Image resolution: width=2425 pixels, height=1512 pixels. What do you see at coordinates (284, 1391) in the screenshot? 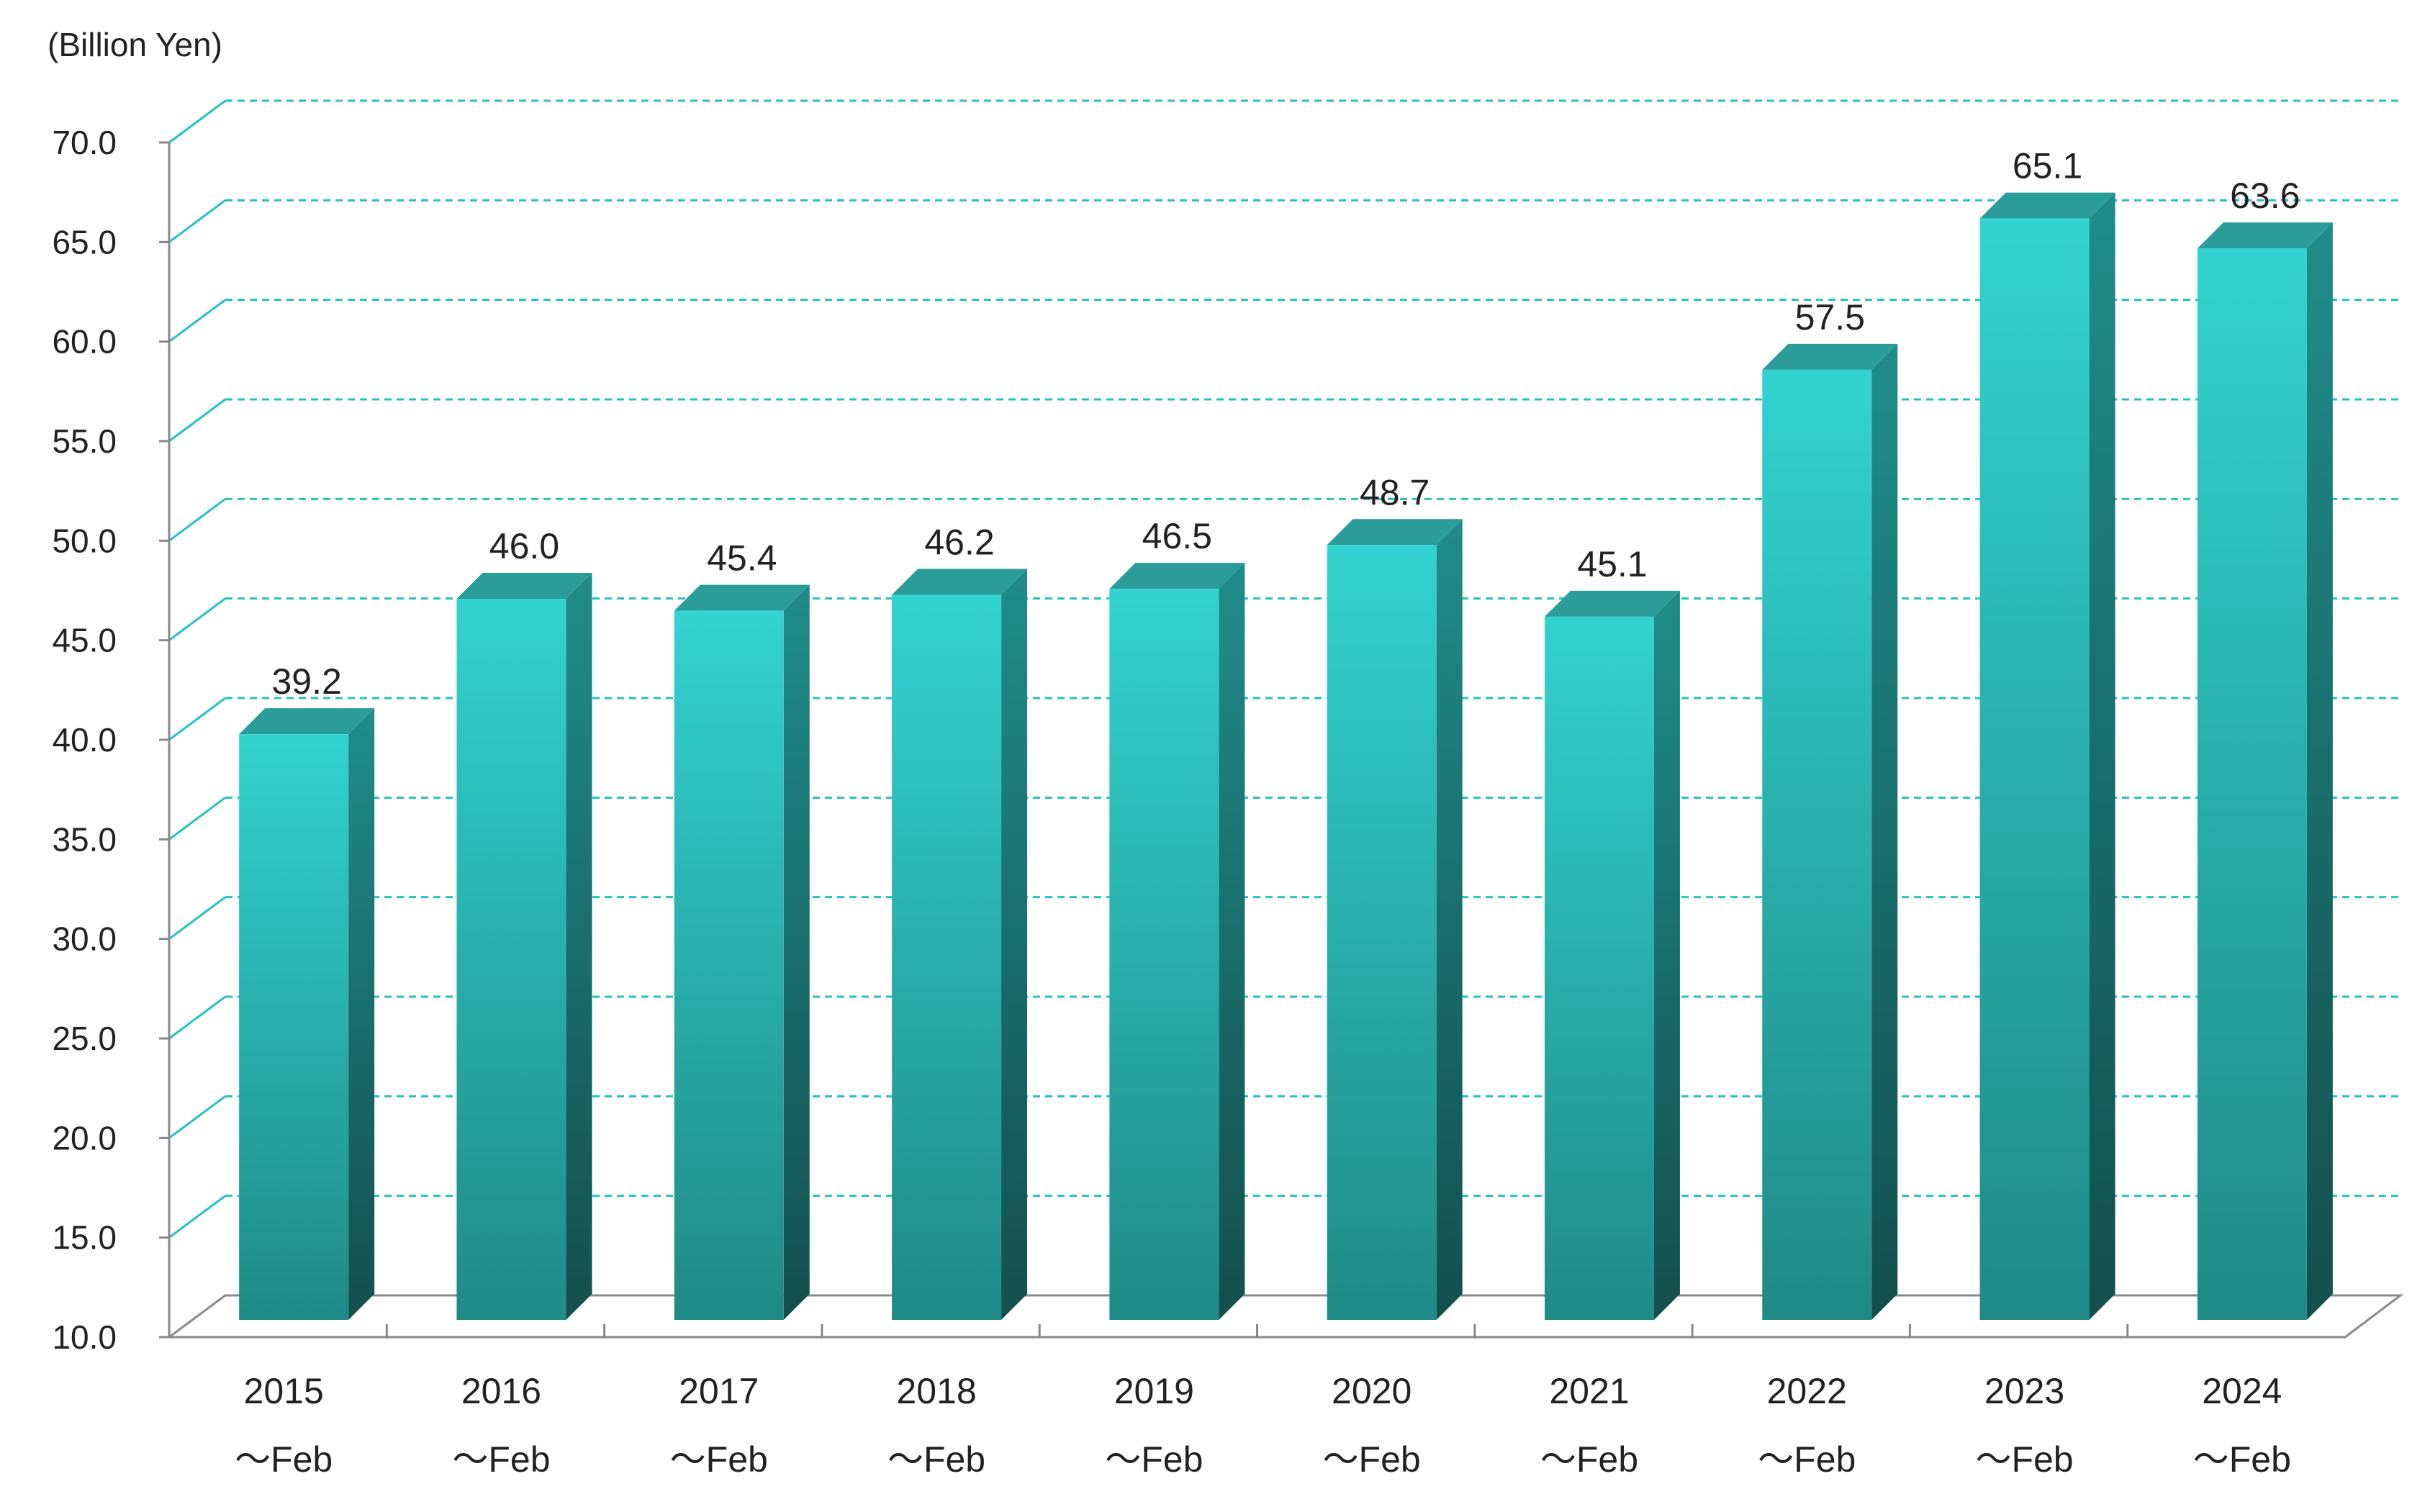
I see `x-tick-label-year: 2015` at bounding box center [284, 1391].